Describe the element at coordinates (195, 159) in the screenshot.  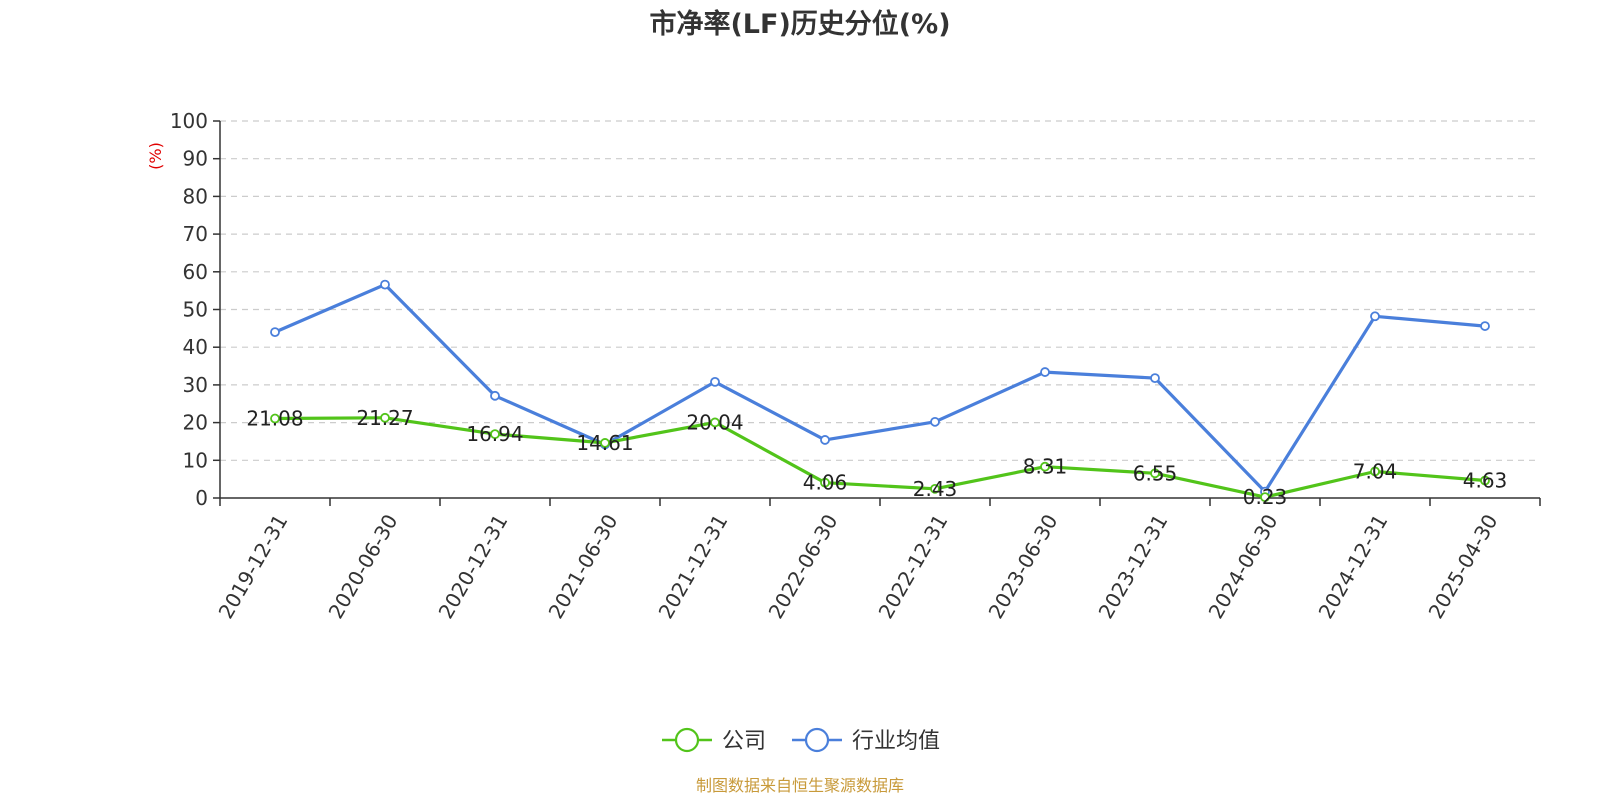
I see `y-tick-label: 90` at that location.